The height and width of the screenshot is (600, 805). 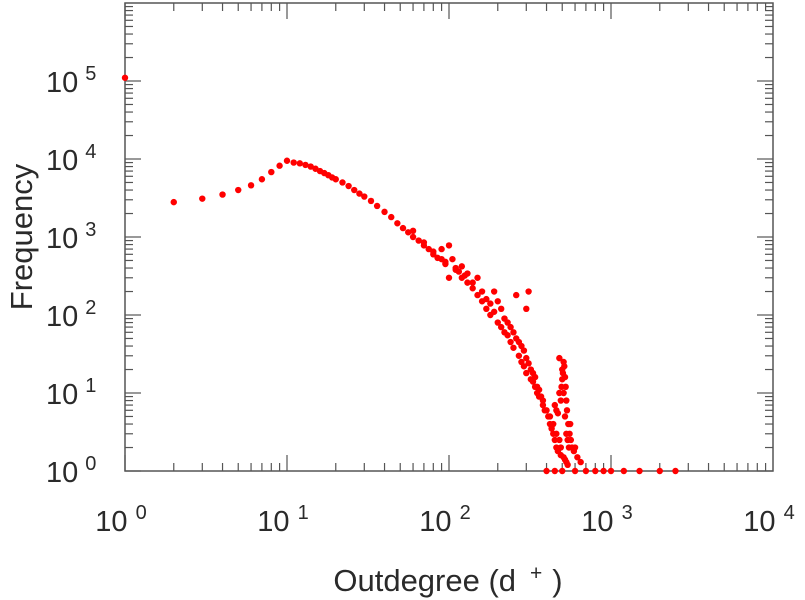 What do you see at coordinates (120, 520) in the screenshot?
I see `x-tick-label: 10 0` at bounding box center [120, 520].